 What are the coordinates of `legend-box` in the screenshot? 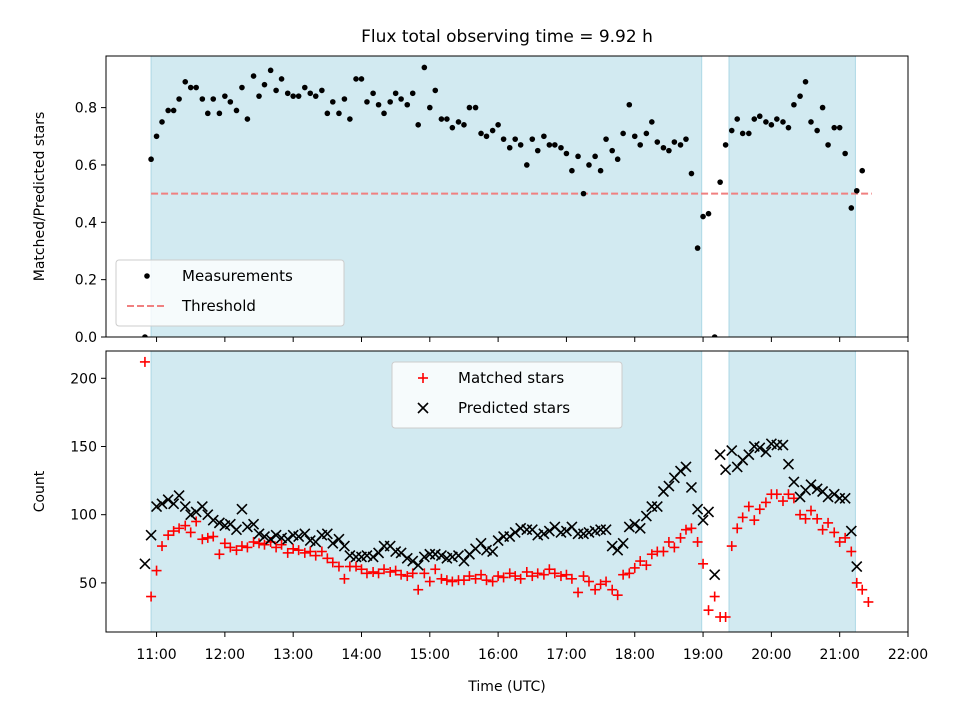 It's located at (230, 293).